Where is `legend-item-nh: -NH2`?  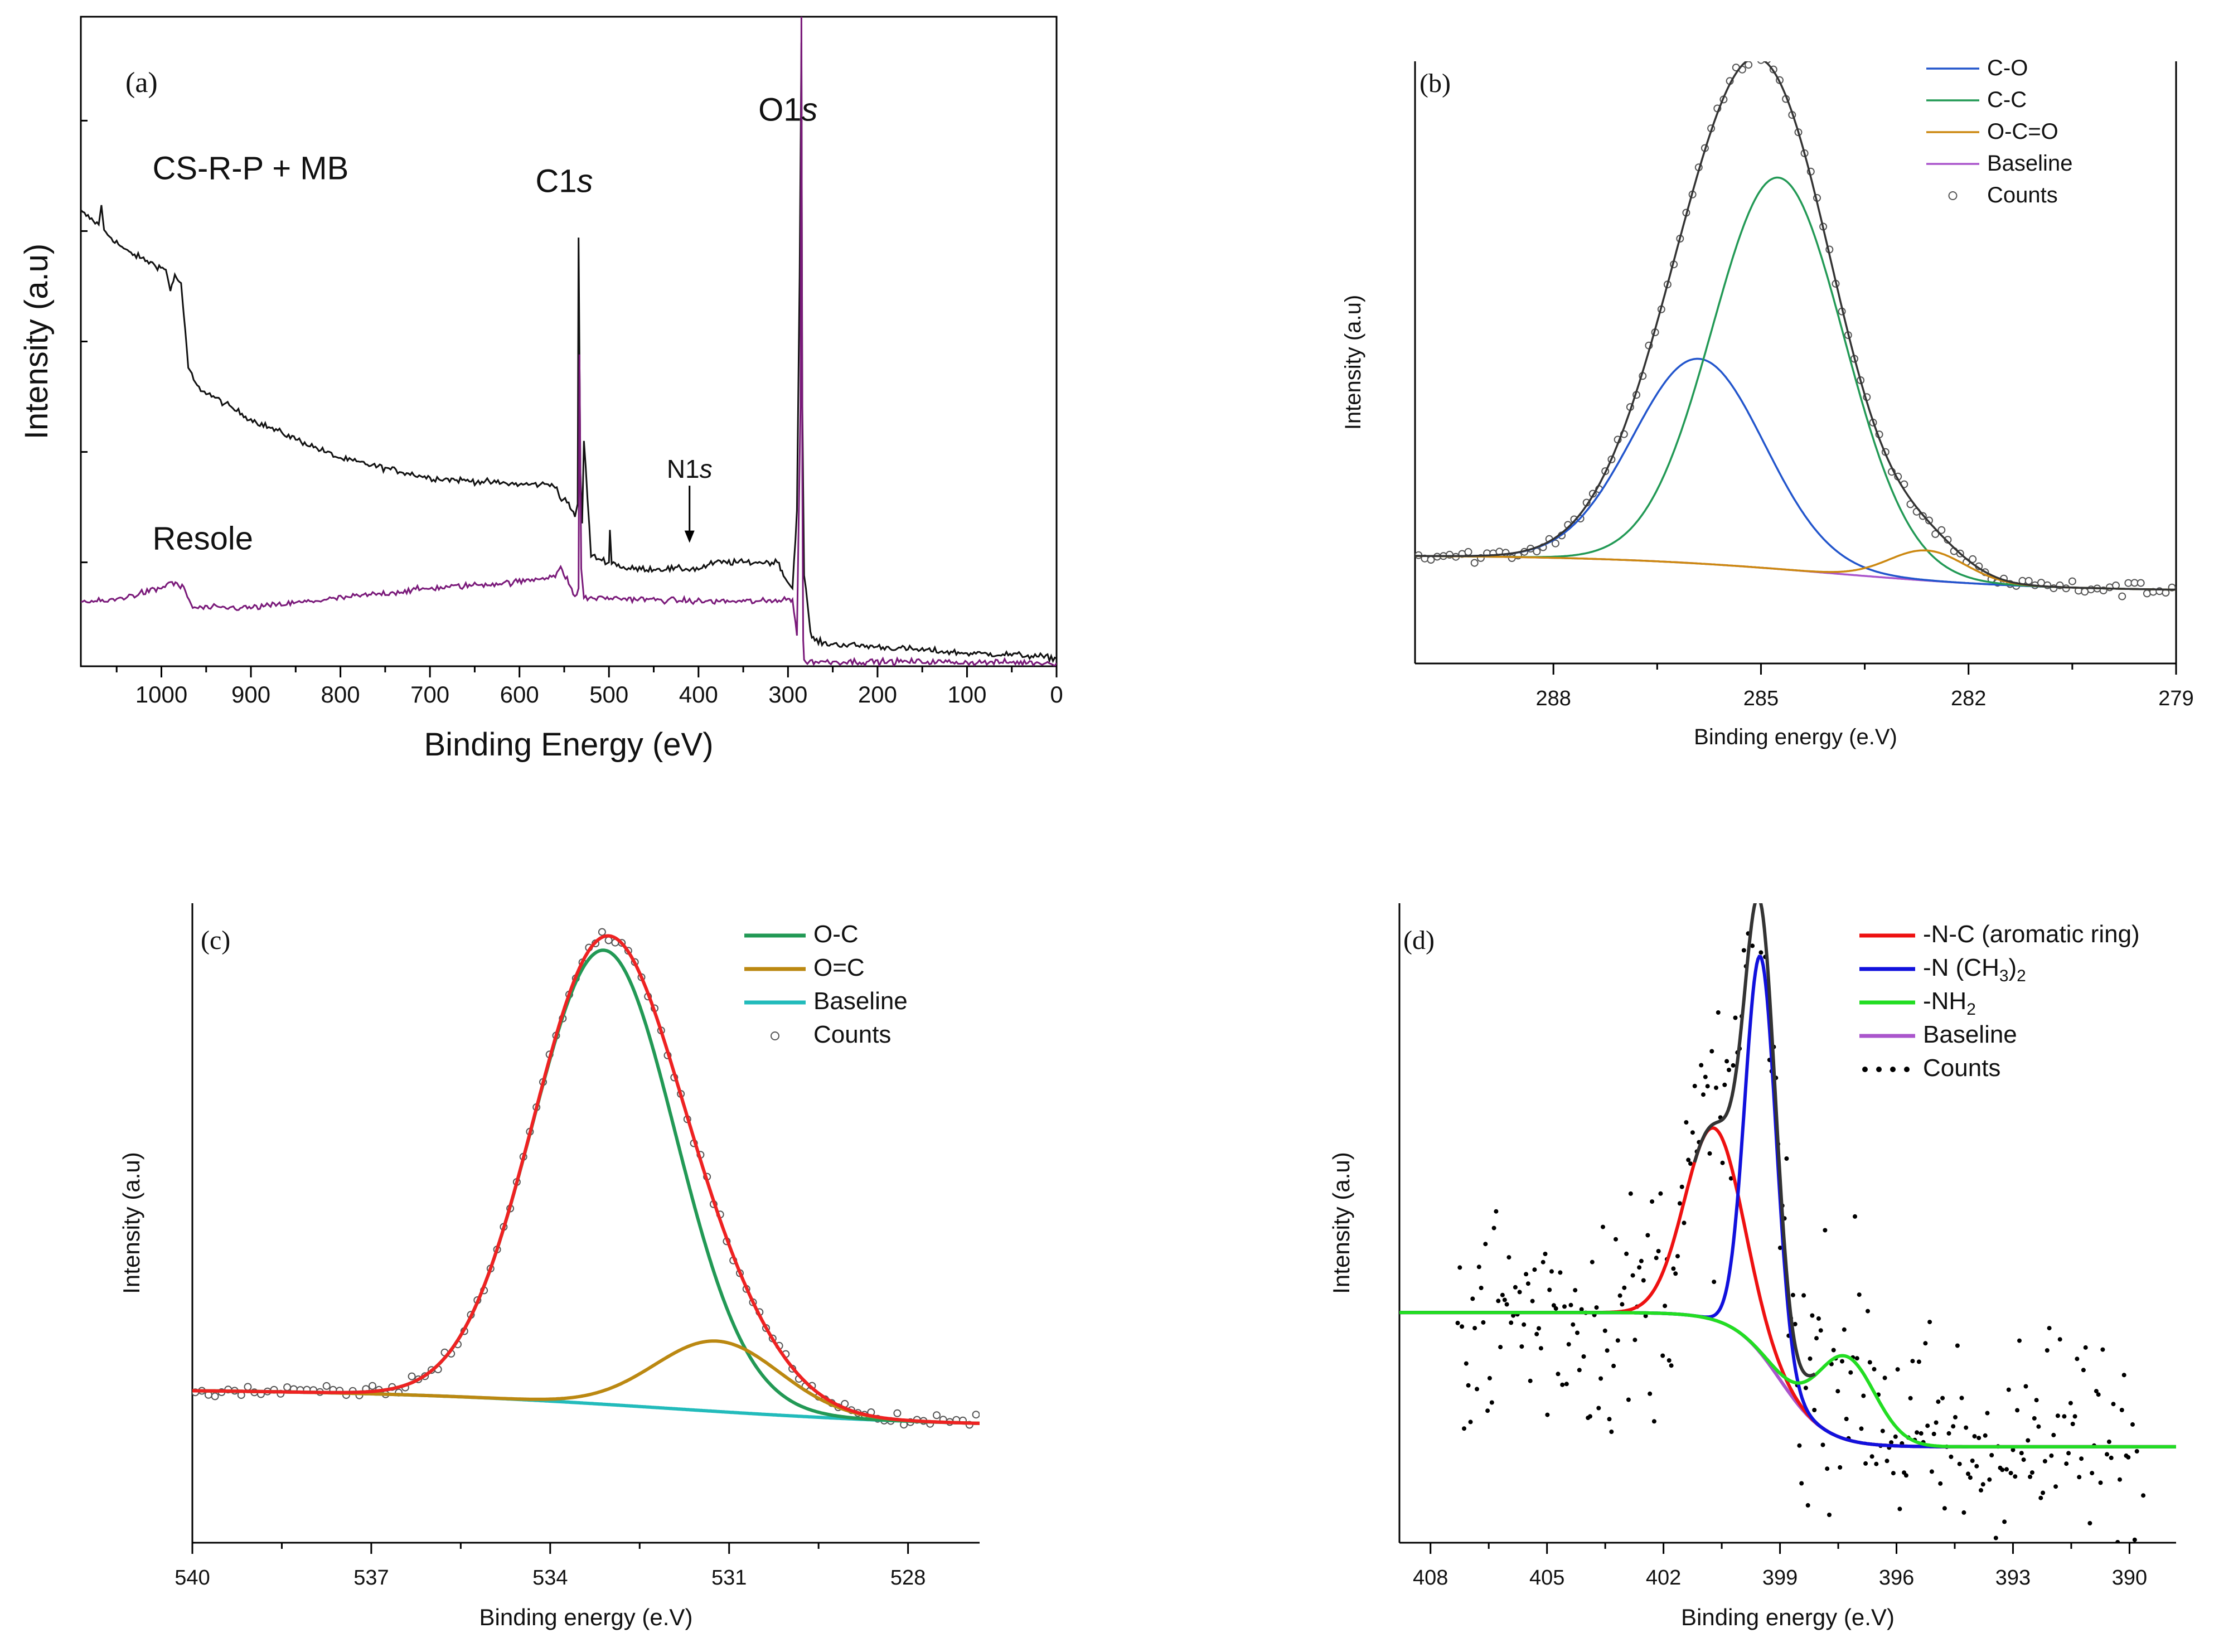 legend-item-nh: -NH2 is located at coordinates (1918, 1003).